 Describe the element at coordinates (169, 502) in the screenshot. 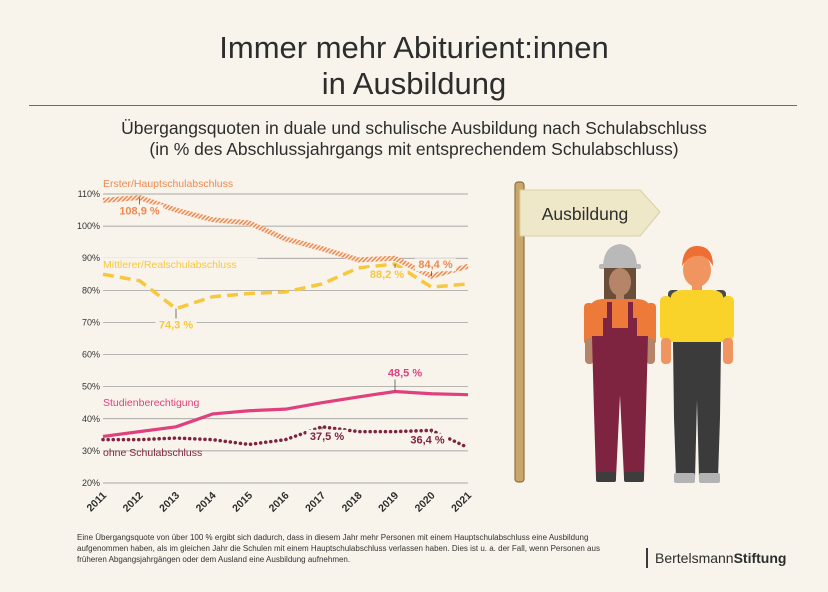

I see `x-tick-label: 2013` at that location.